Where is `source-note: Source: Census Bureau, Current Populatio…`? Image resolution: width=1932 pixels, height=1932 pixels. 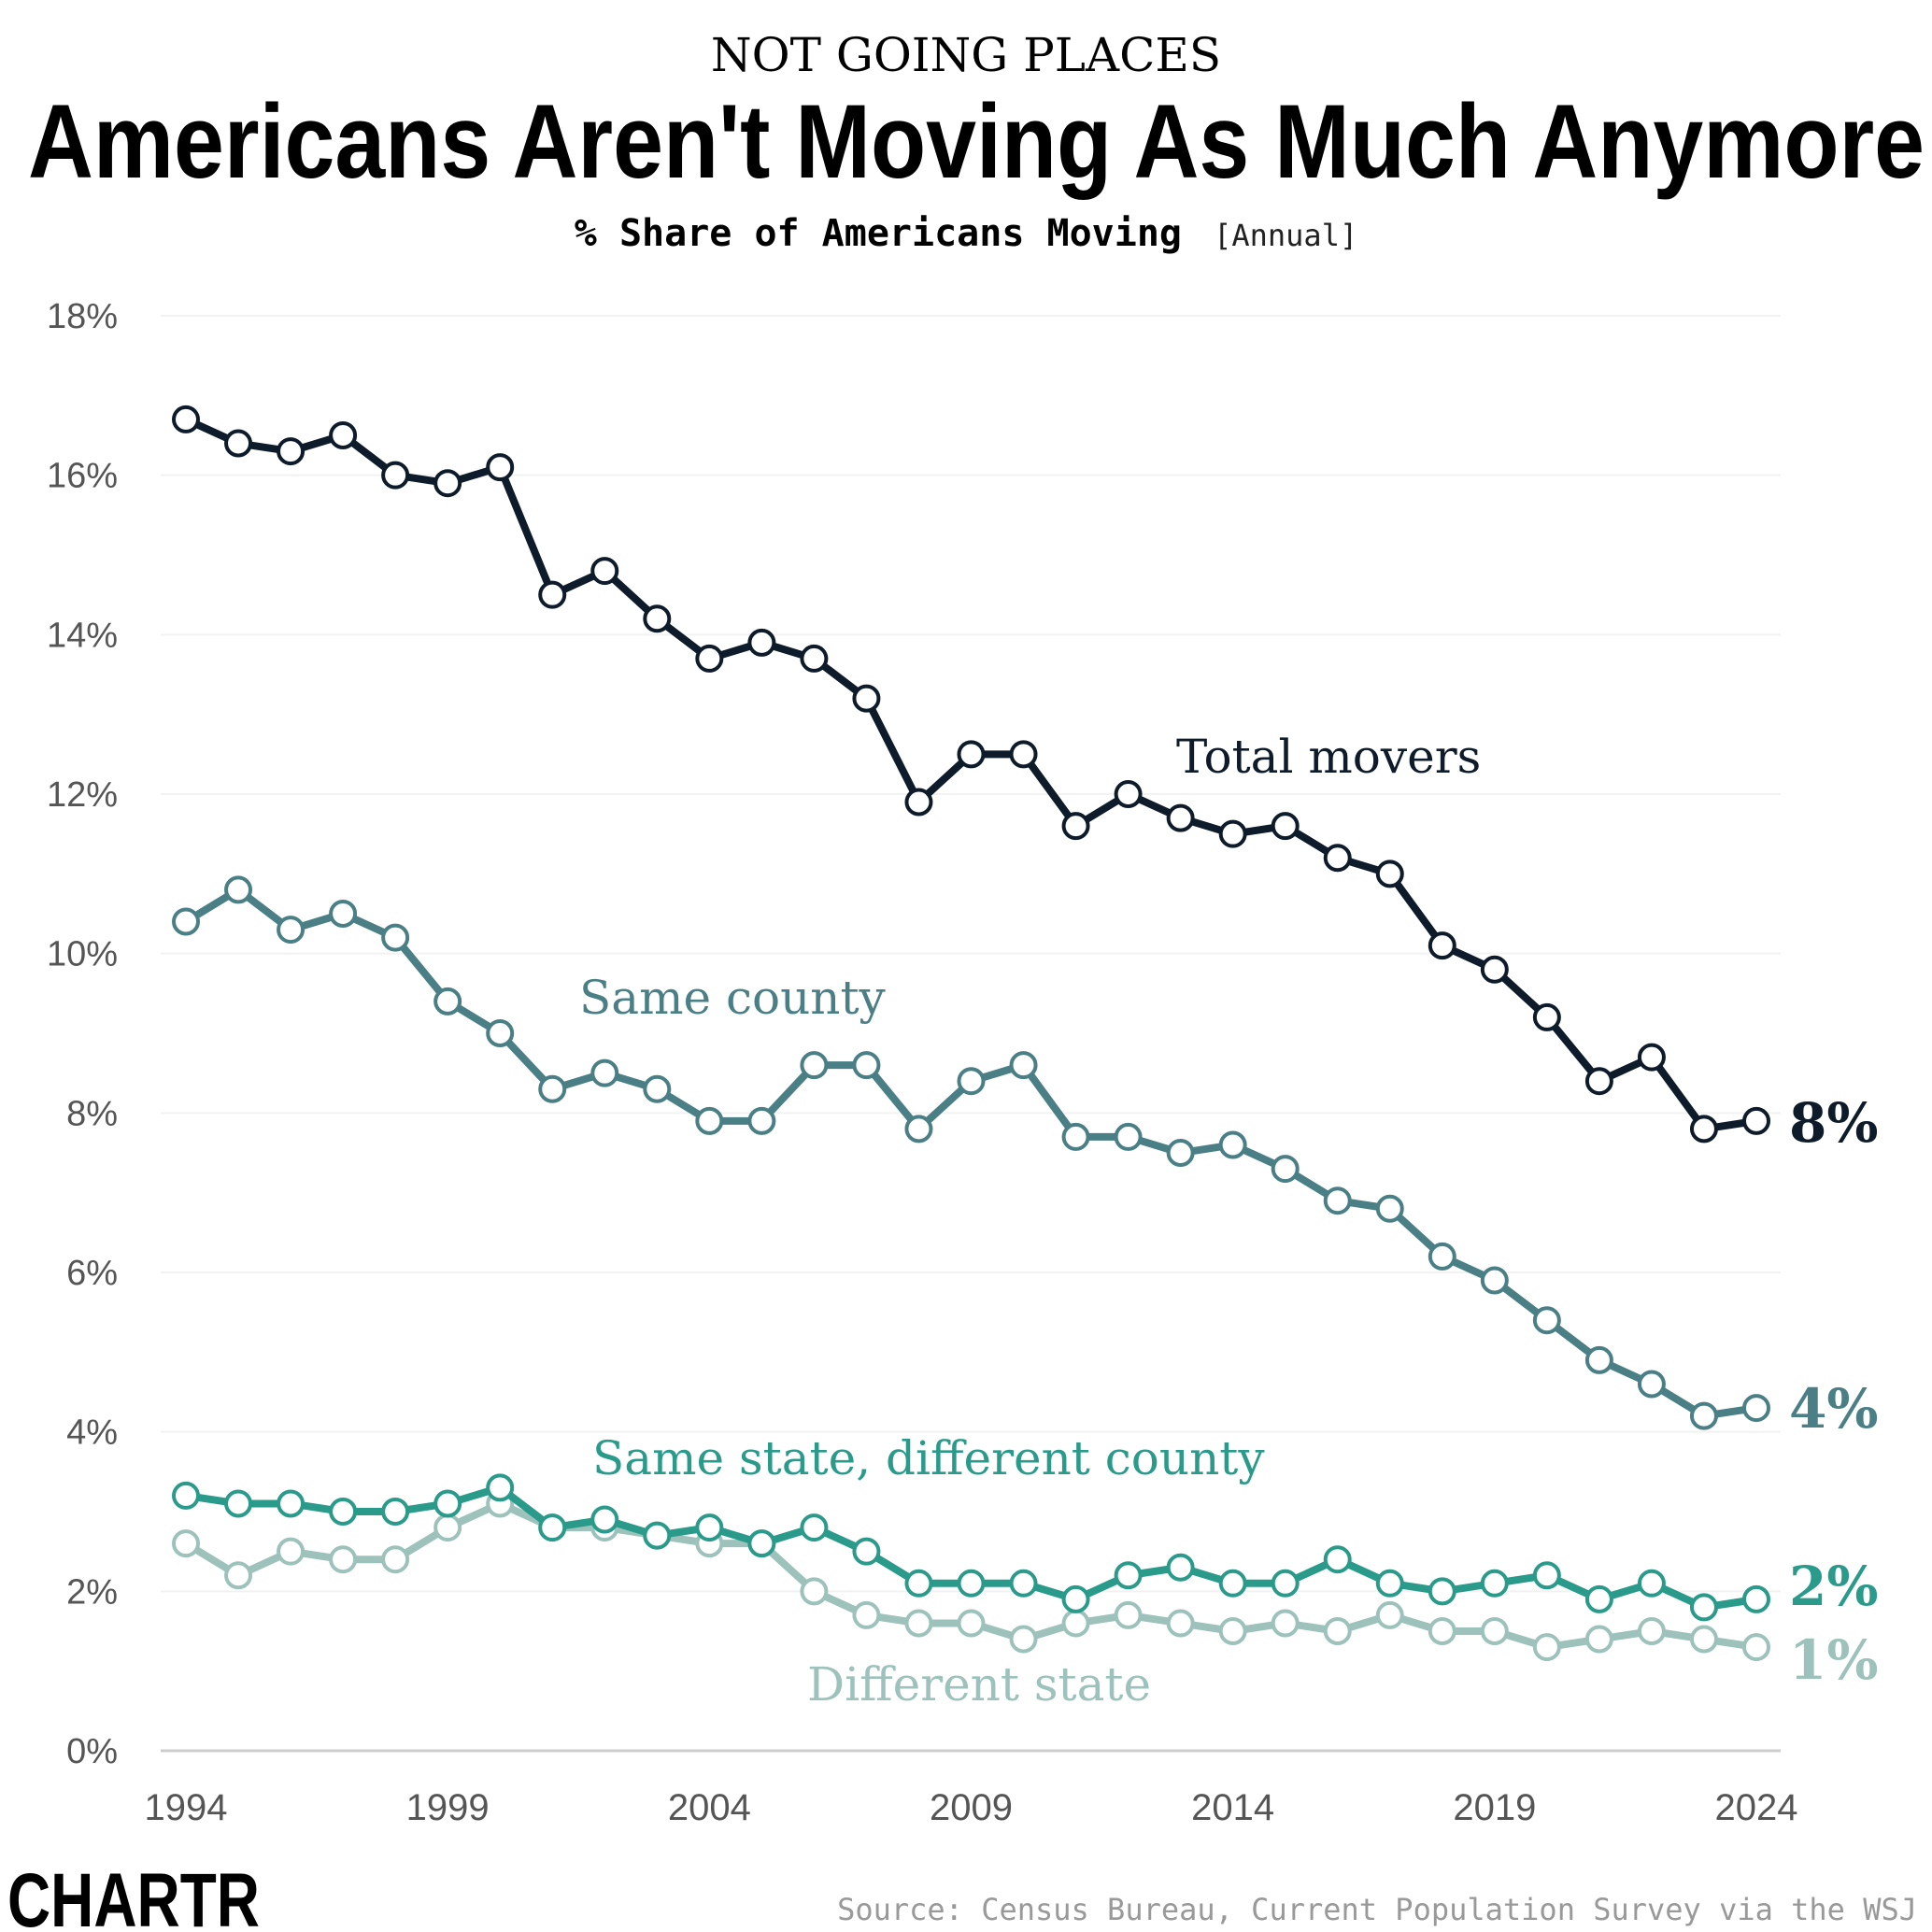
source-note: Source: Census Bureau, Current Populatio… is located at coordinates (1377, 1910).